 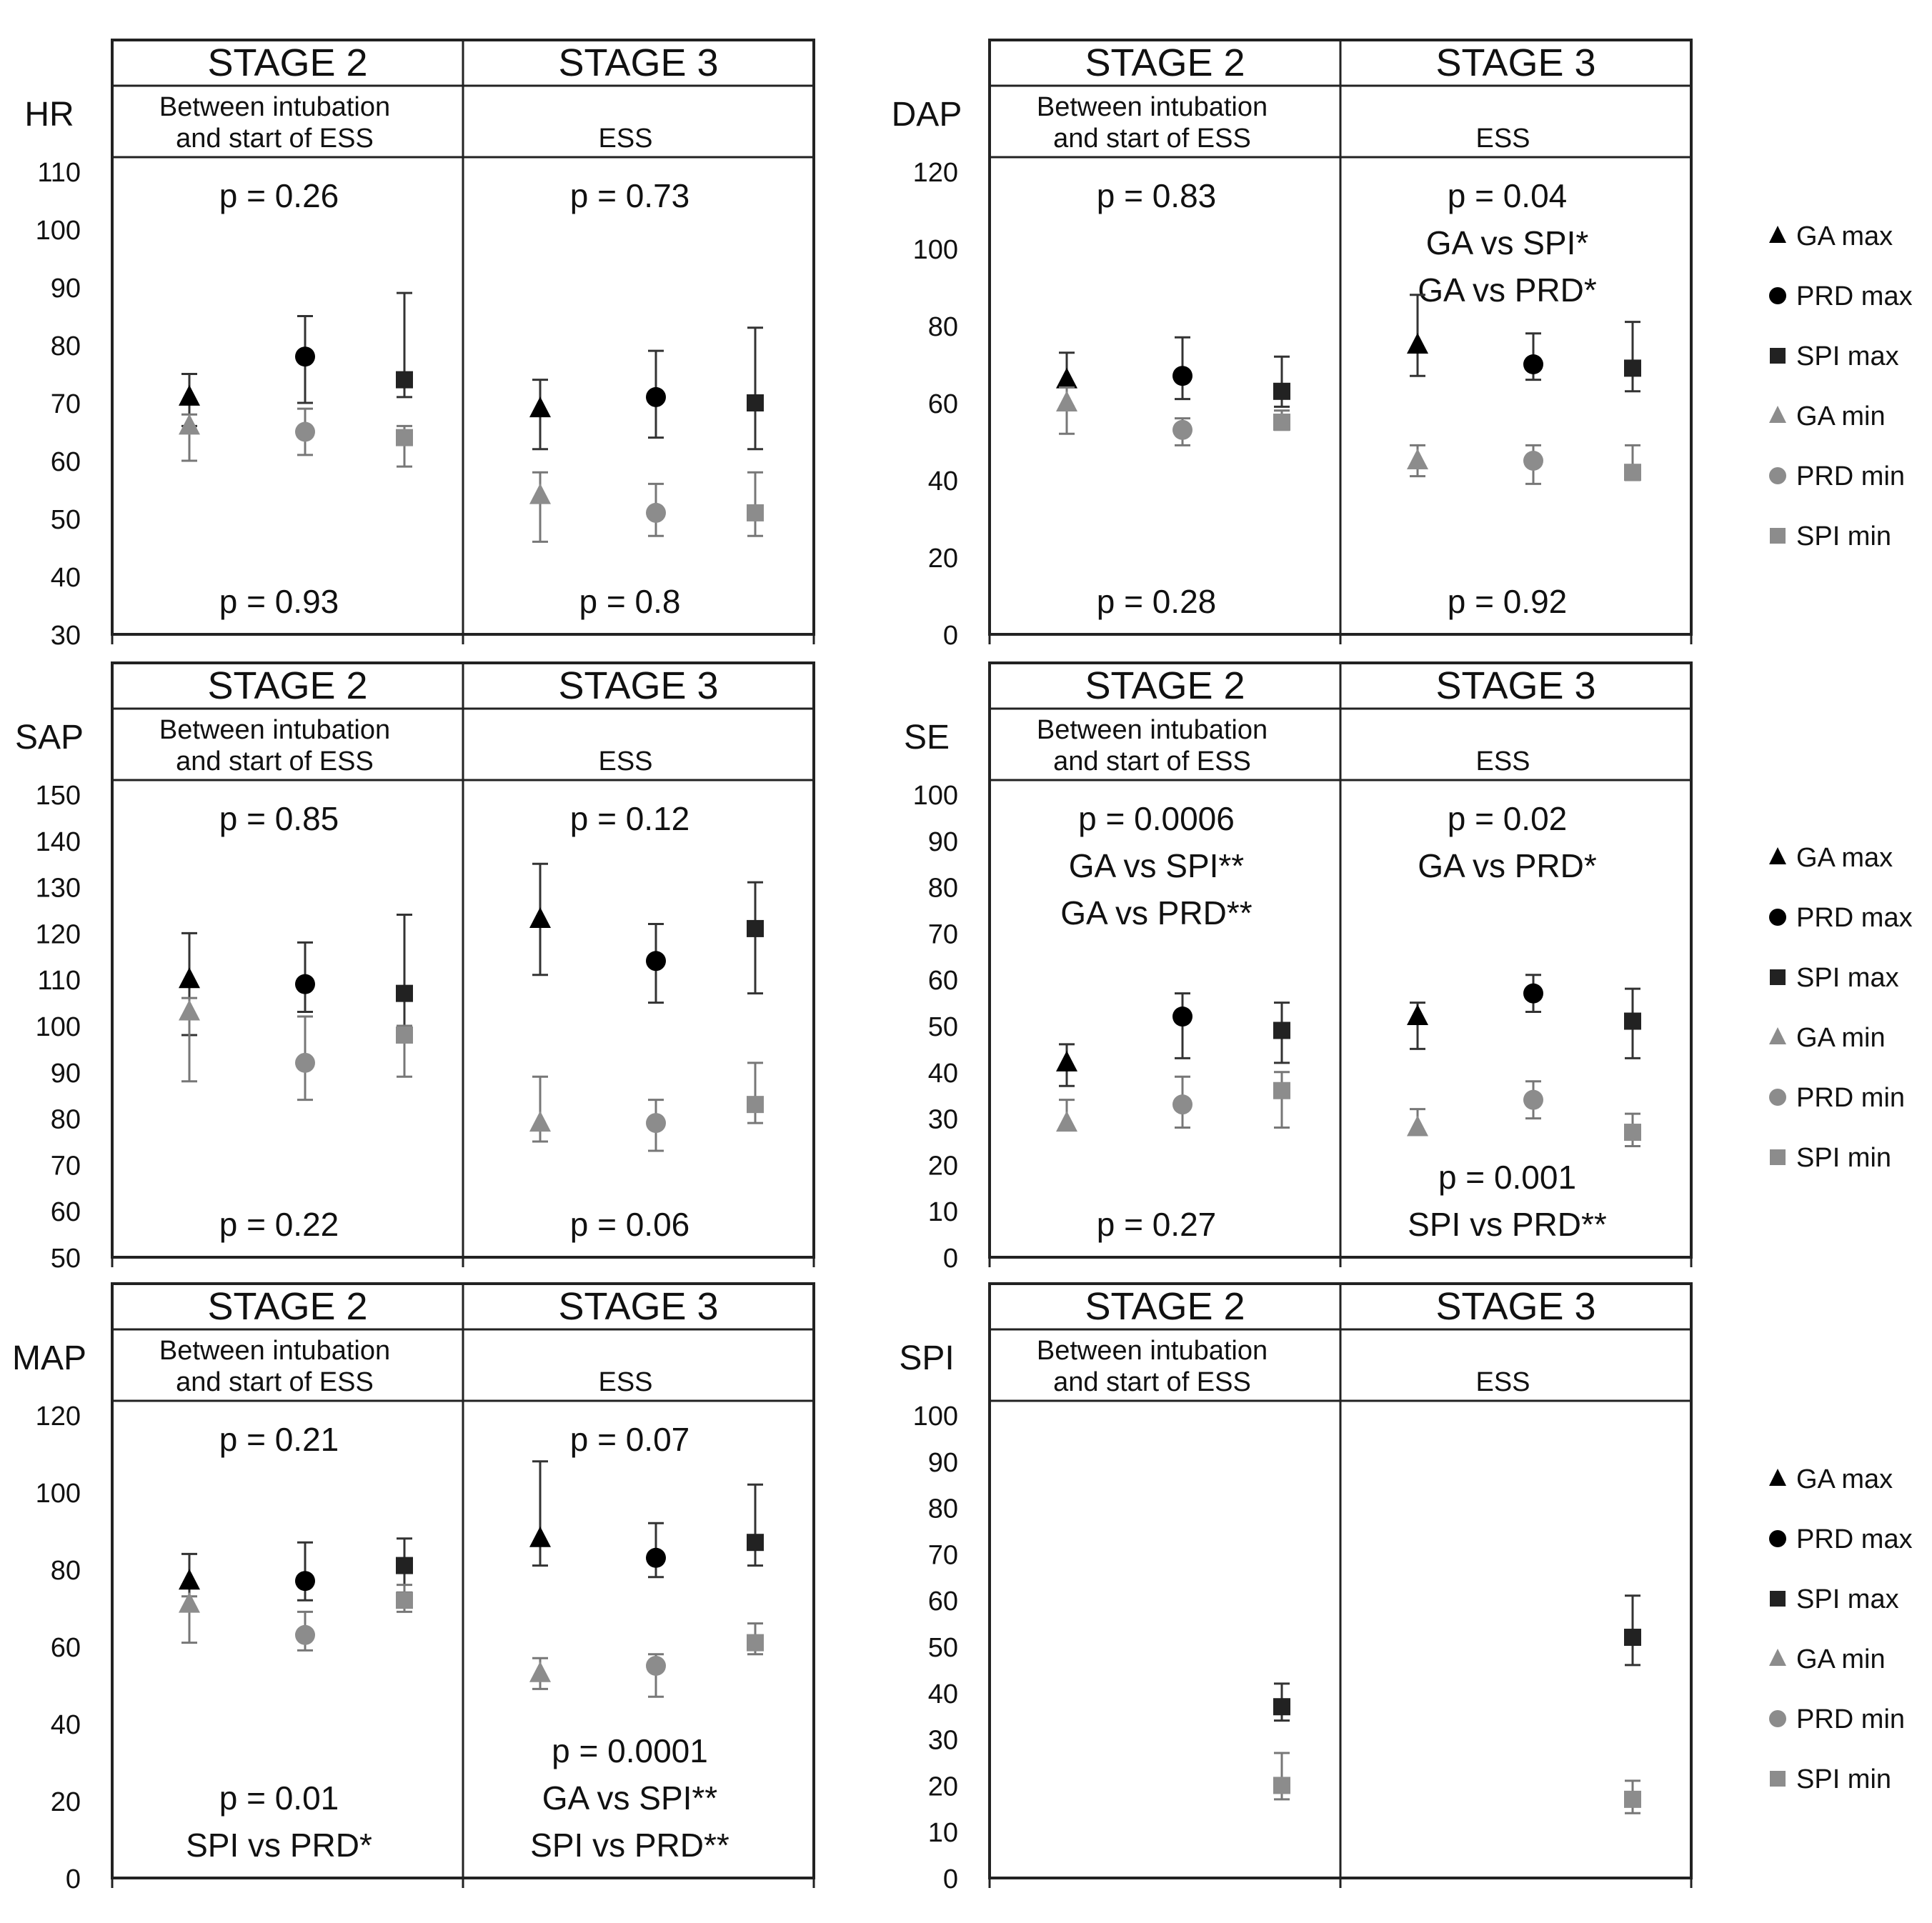 What do you see at coordinates (943, 559) in the screenshot?
I see `y-tick-label: 20` at bounding box center [943, 559].